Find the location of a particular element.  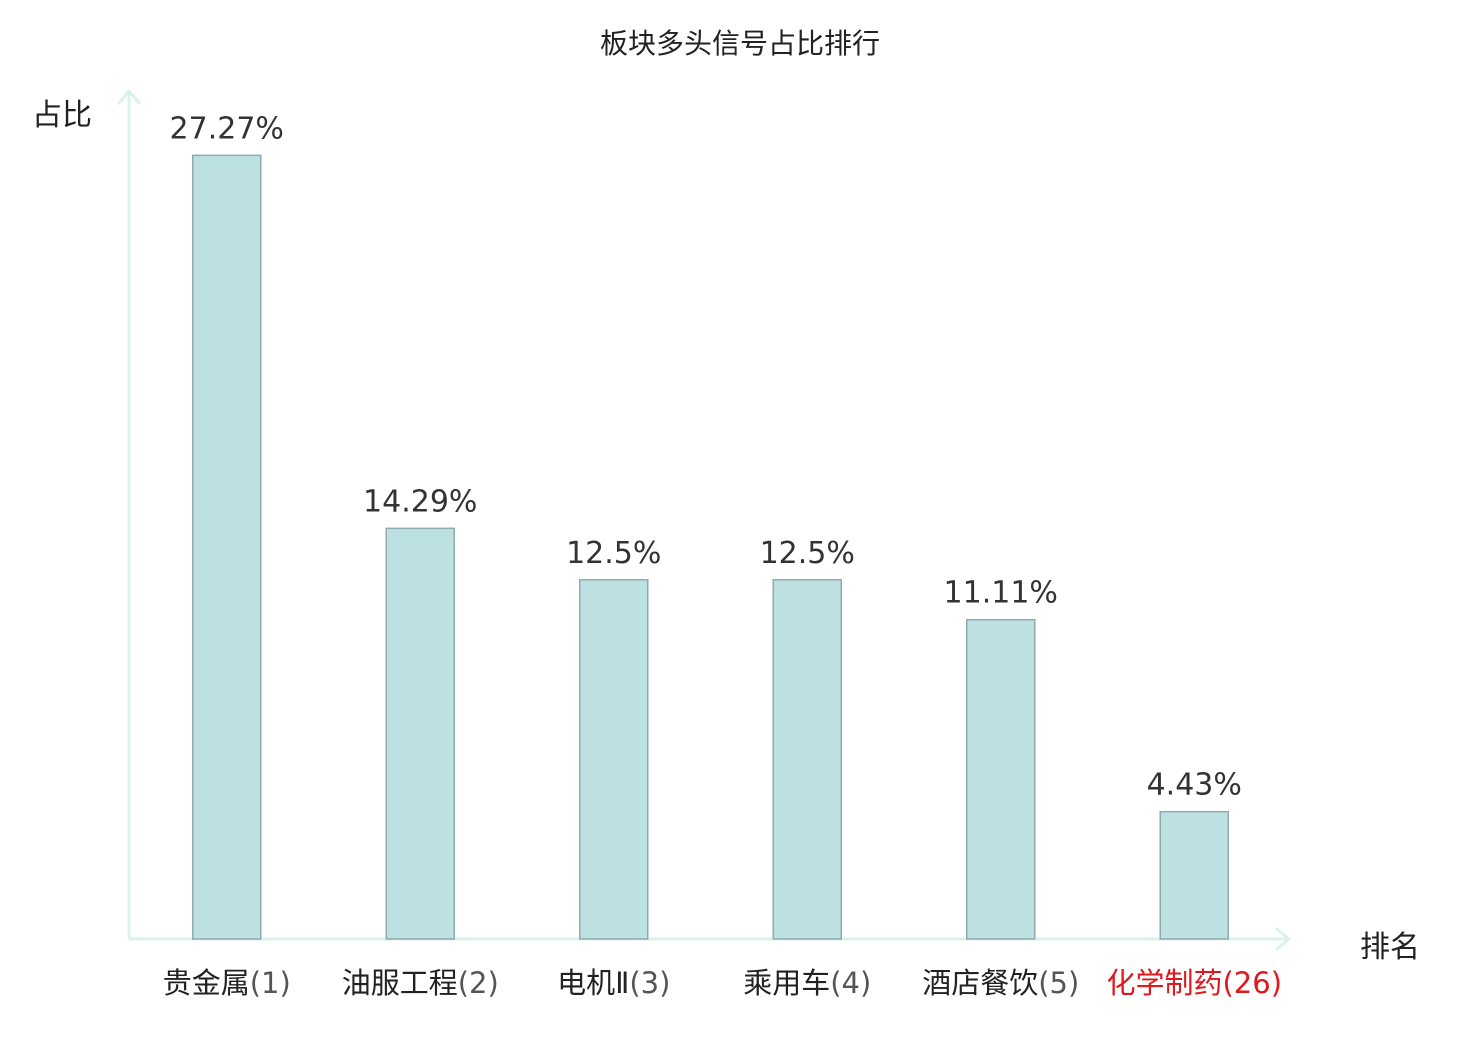

x-tick-label: 油服工程(2) is located at coordinates (420, 983).